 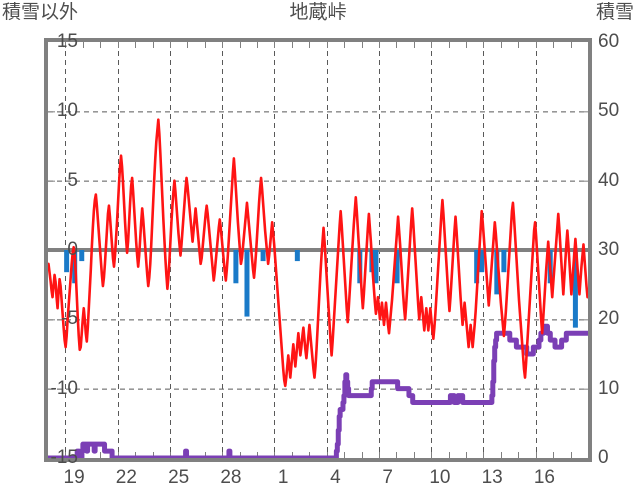 What do you see at coordinates (40, 12) in the screenshot?
I see `left-axis-title: 積雪以外` at bounding box center [40, 12].